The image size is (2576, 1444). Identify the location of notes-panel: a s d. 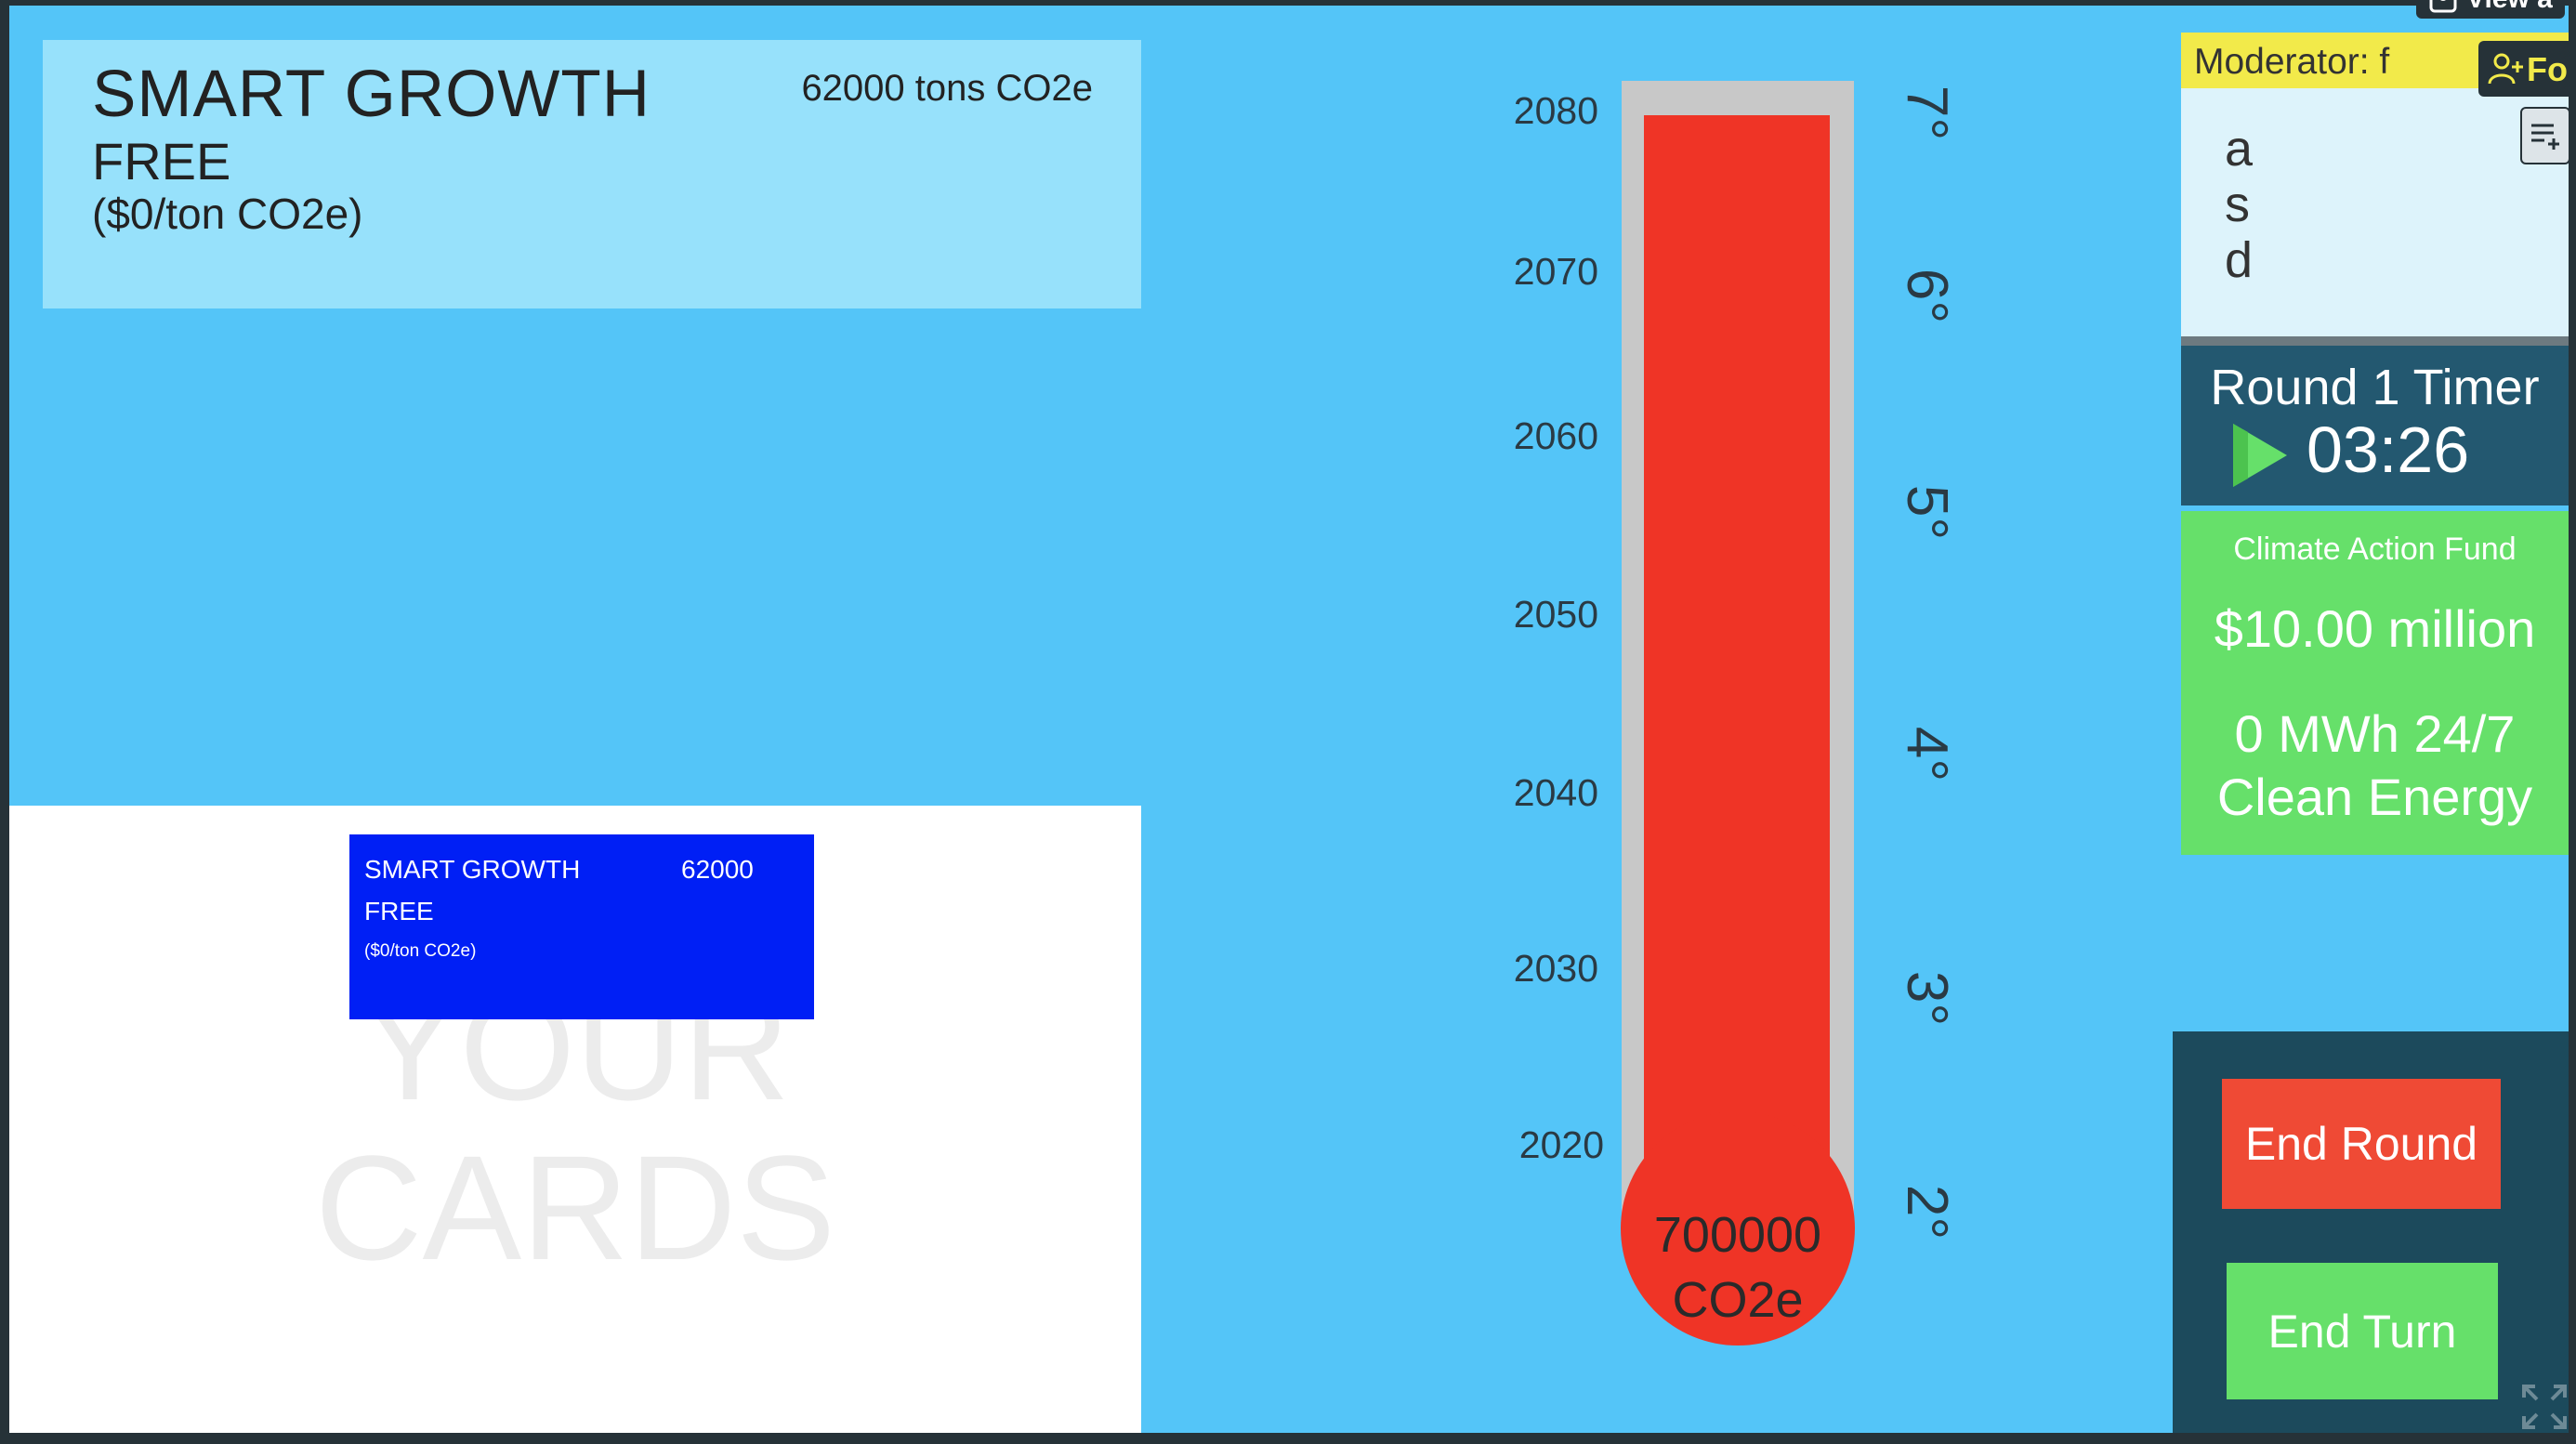
(2375, 213).